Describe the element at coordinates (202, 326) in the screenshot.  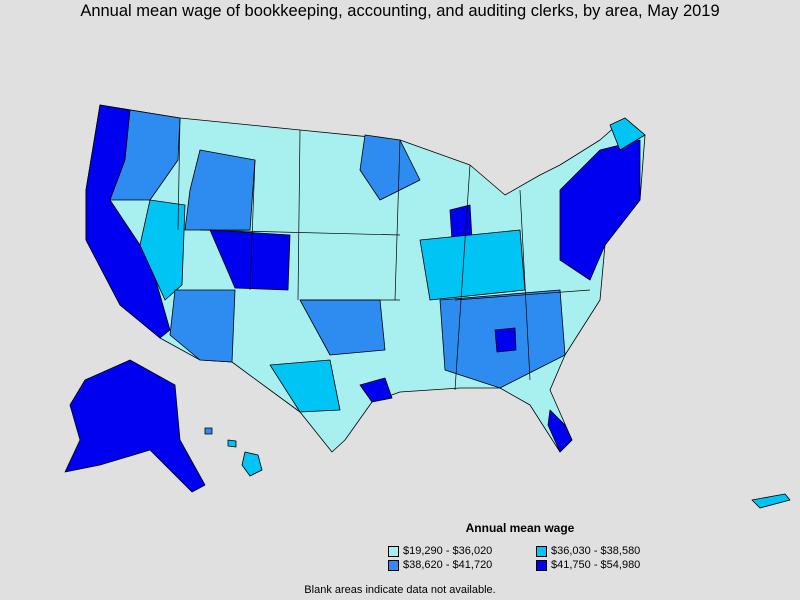
I see `arizona` at that location.